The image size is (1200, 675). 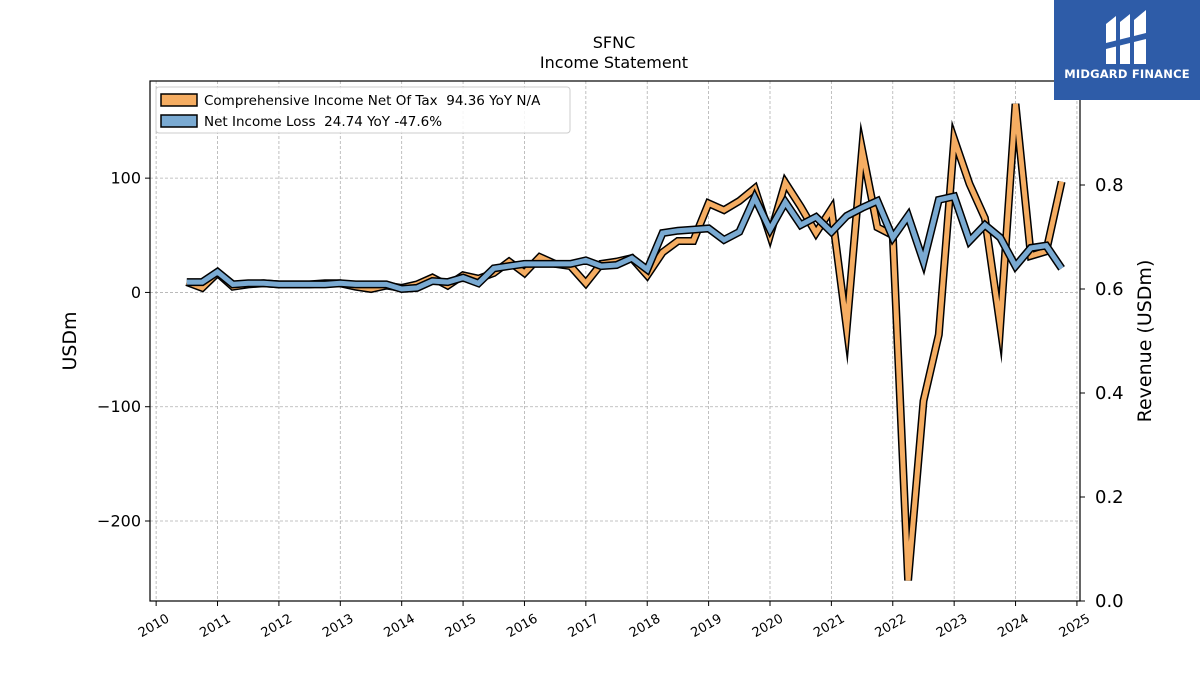 I want to click on legend-box, so click(x=363, y=110).